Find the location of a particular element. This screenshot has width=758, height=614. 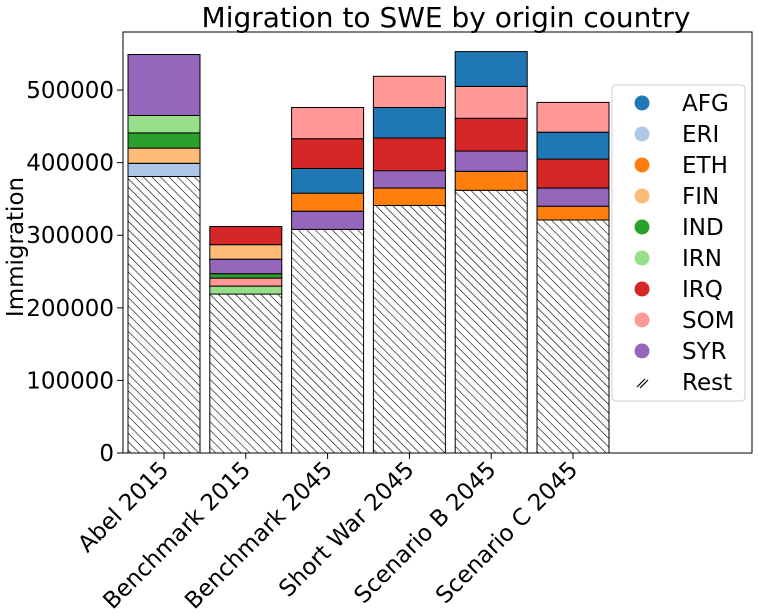

legend-marker-irn is located at coordinates (642, 258).